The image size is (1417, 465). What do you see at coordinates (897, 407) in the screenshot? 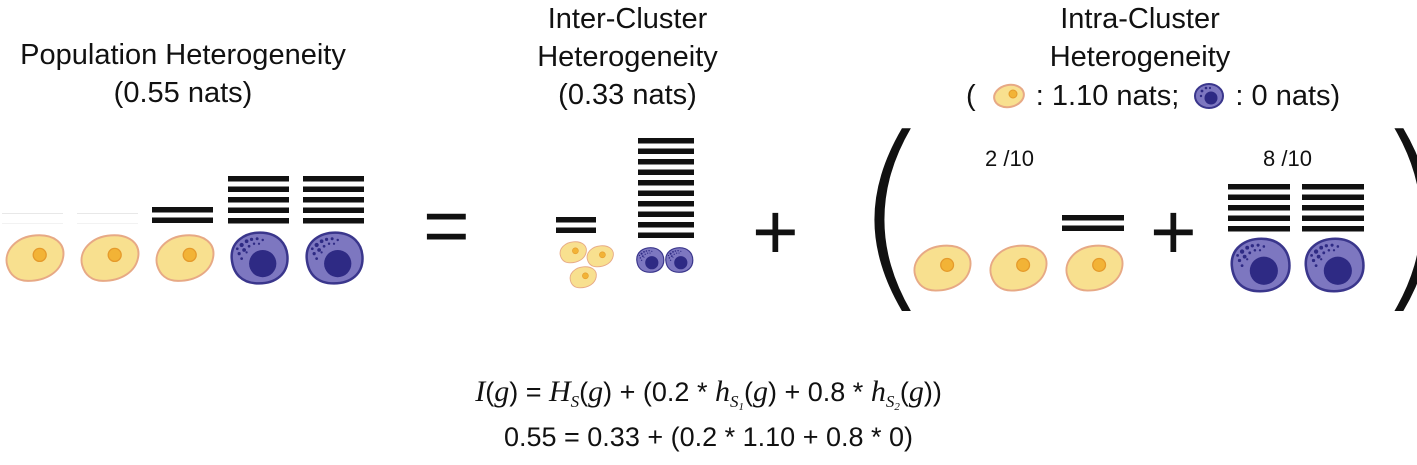
I see `eq-h2-sub: 2` at bounding box center [897, 407].